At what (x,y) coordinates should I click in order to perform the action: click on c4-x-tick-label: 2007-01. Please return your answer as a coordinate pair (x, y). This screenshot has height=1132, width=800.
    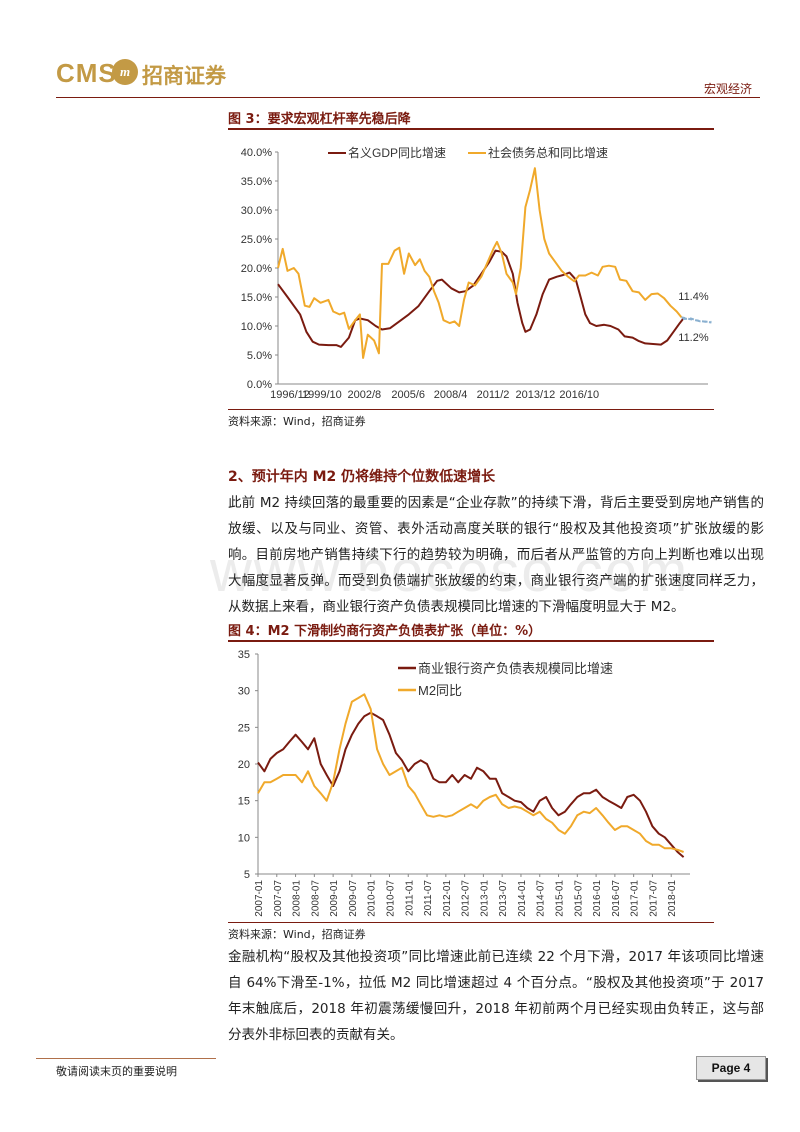
    Looking at the image, I should click on (259, 898).